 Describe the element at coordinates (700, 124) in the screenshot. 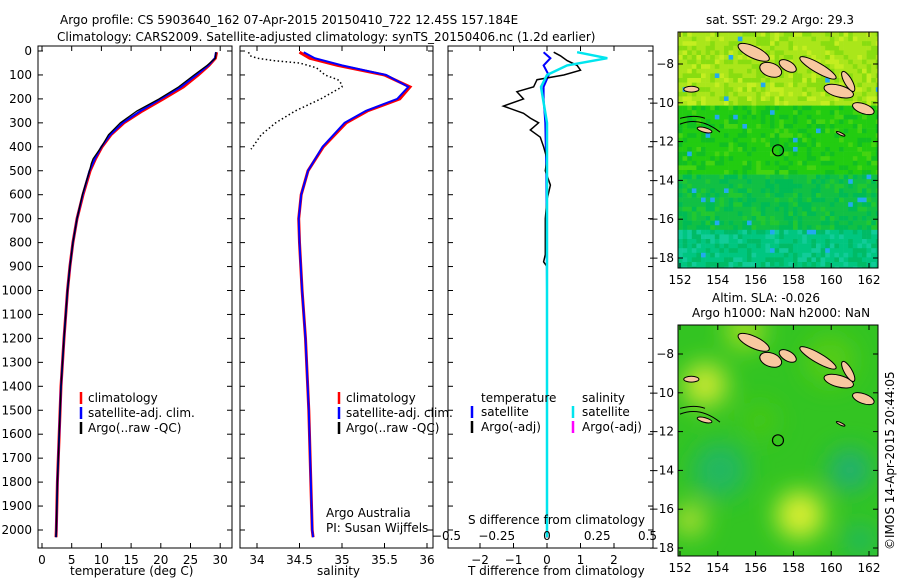

I see `reef-contour` at that location.